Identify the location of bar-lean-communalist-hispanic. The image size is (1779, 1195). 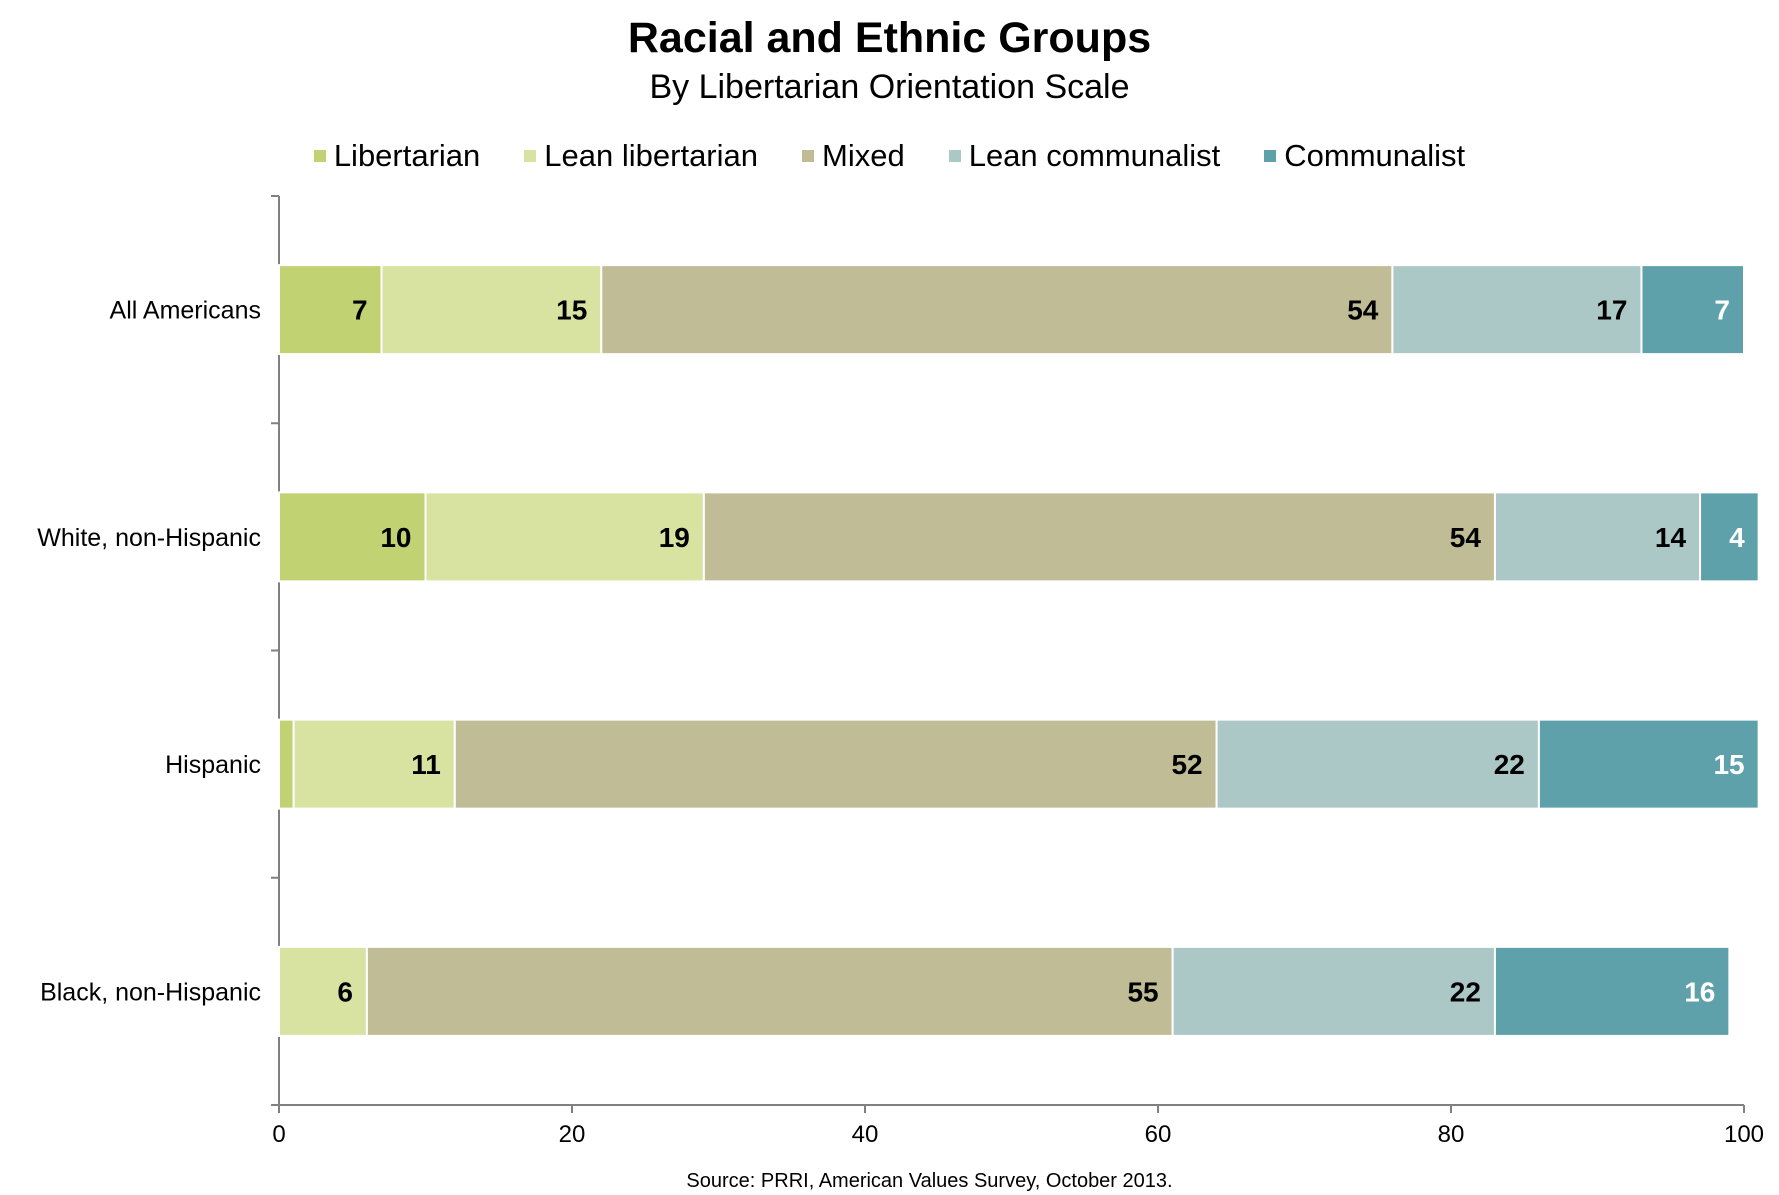
(1377, 764).